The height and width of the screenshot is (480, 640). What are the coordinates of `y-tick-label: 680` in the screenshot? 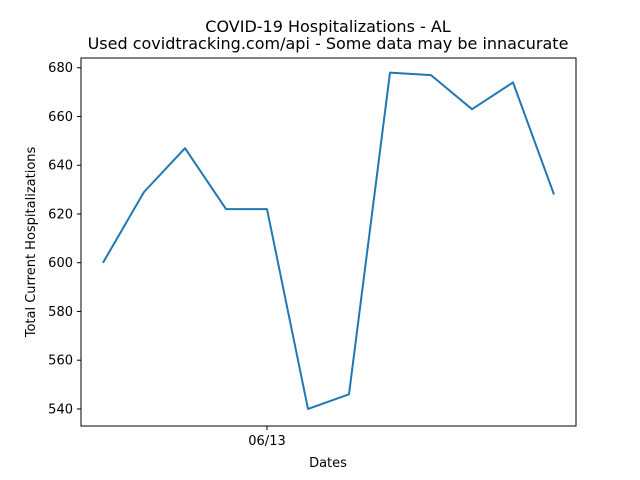 It's located at (60, 68).